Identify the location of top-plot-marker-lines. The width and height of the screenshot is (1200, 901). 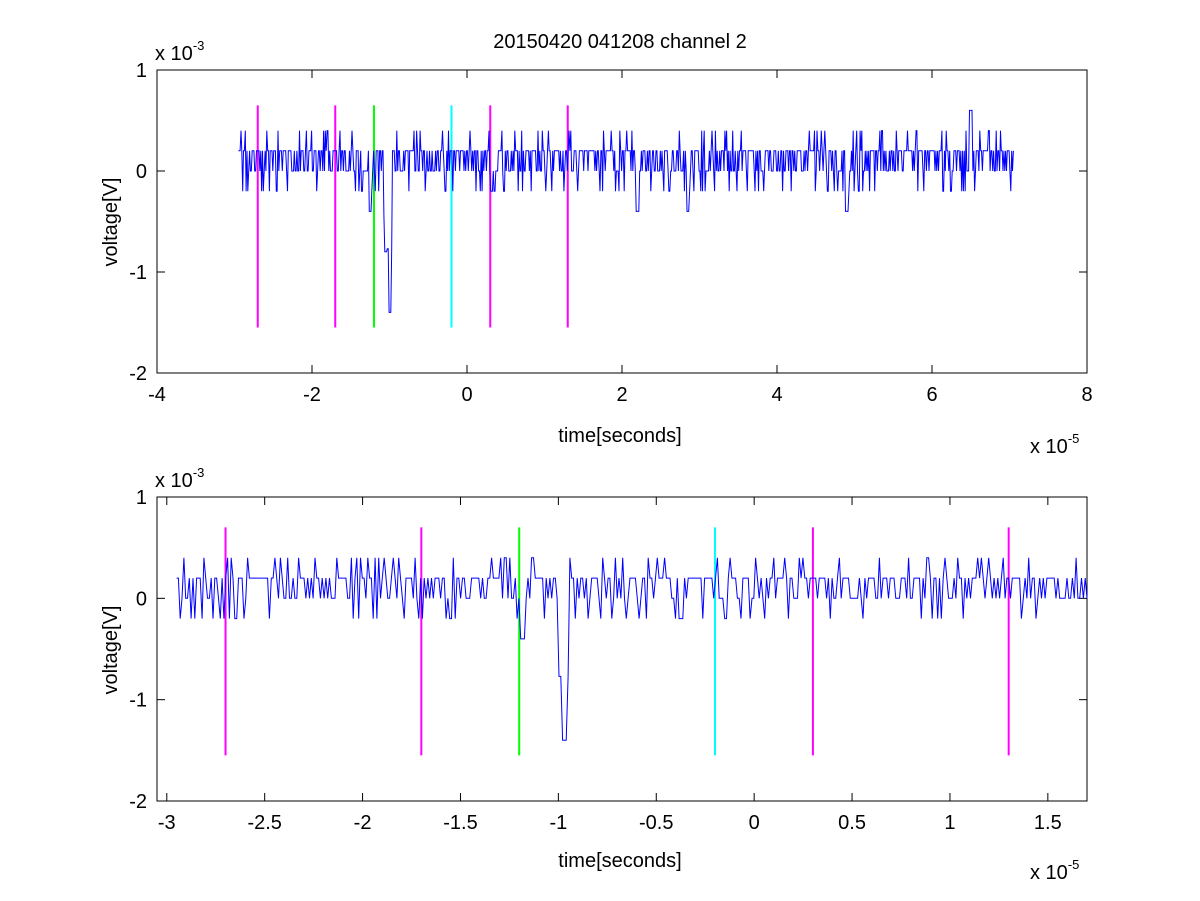
(412, 216).